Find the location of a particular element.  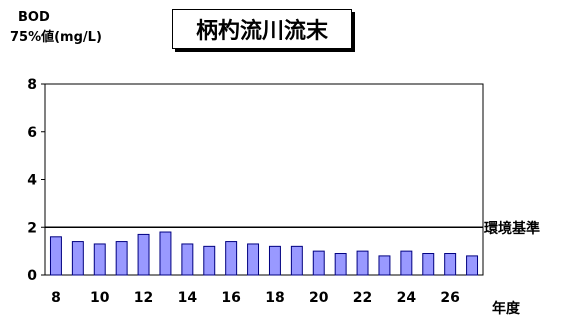

y-tick-label: 8 is located at coordinates (32, 85).